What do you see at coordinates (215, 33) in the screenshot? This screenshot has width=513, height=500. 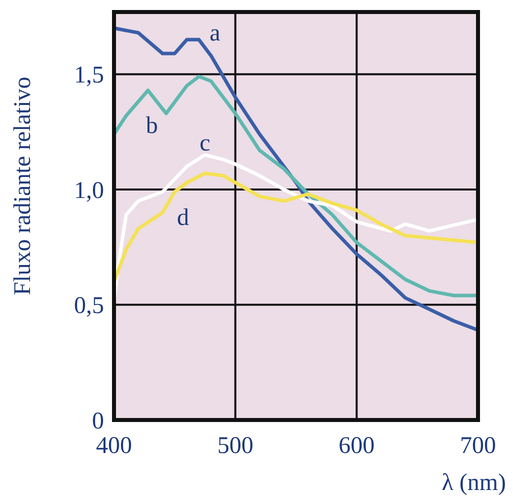 I see `series-label: a` at bounding box center [215, 33].